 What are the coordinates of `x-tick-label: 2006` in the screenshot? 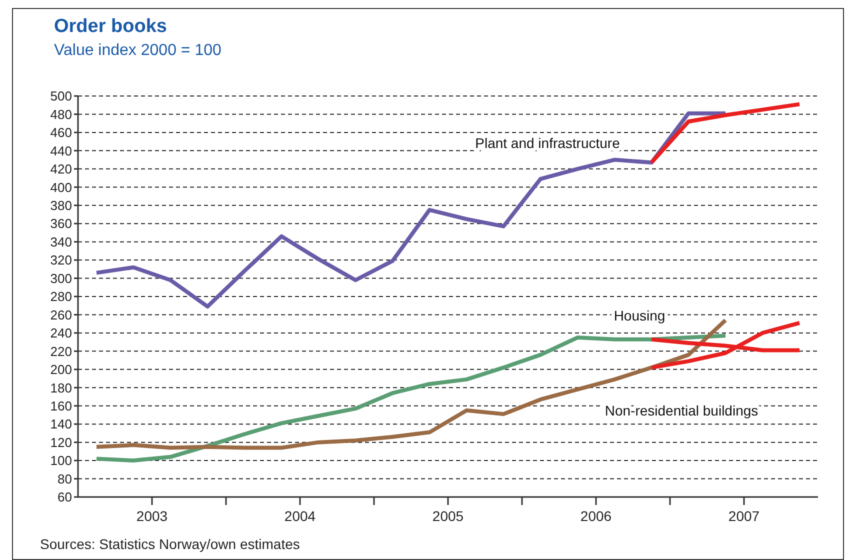 It's located at (596, 516).